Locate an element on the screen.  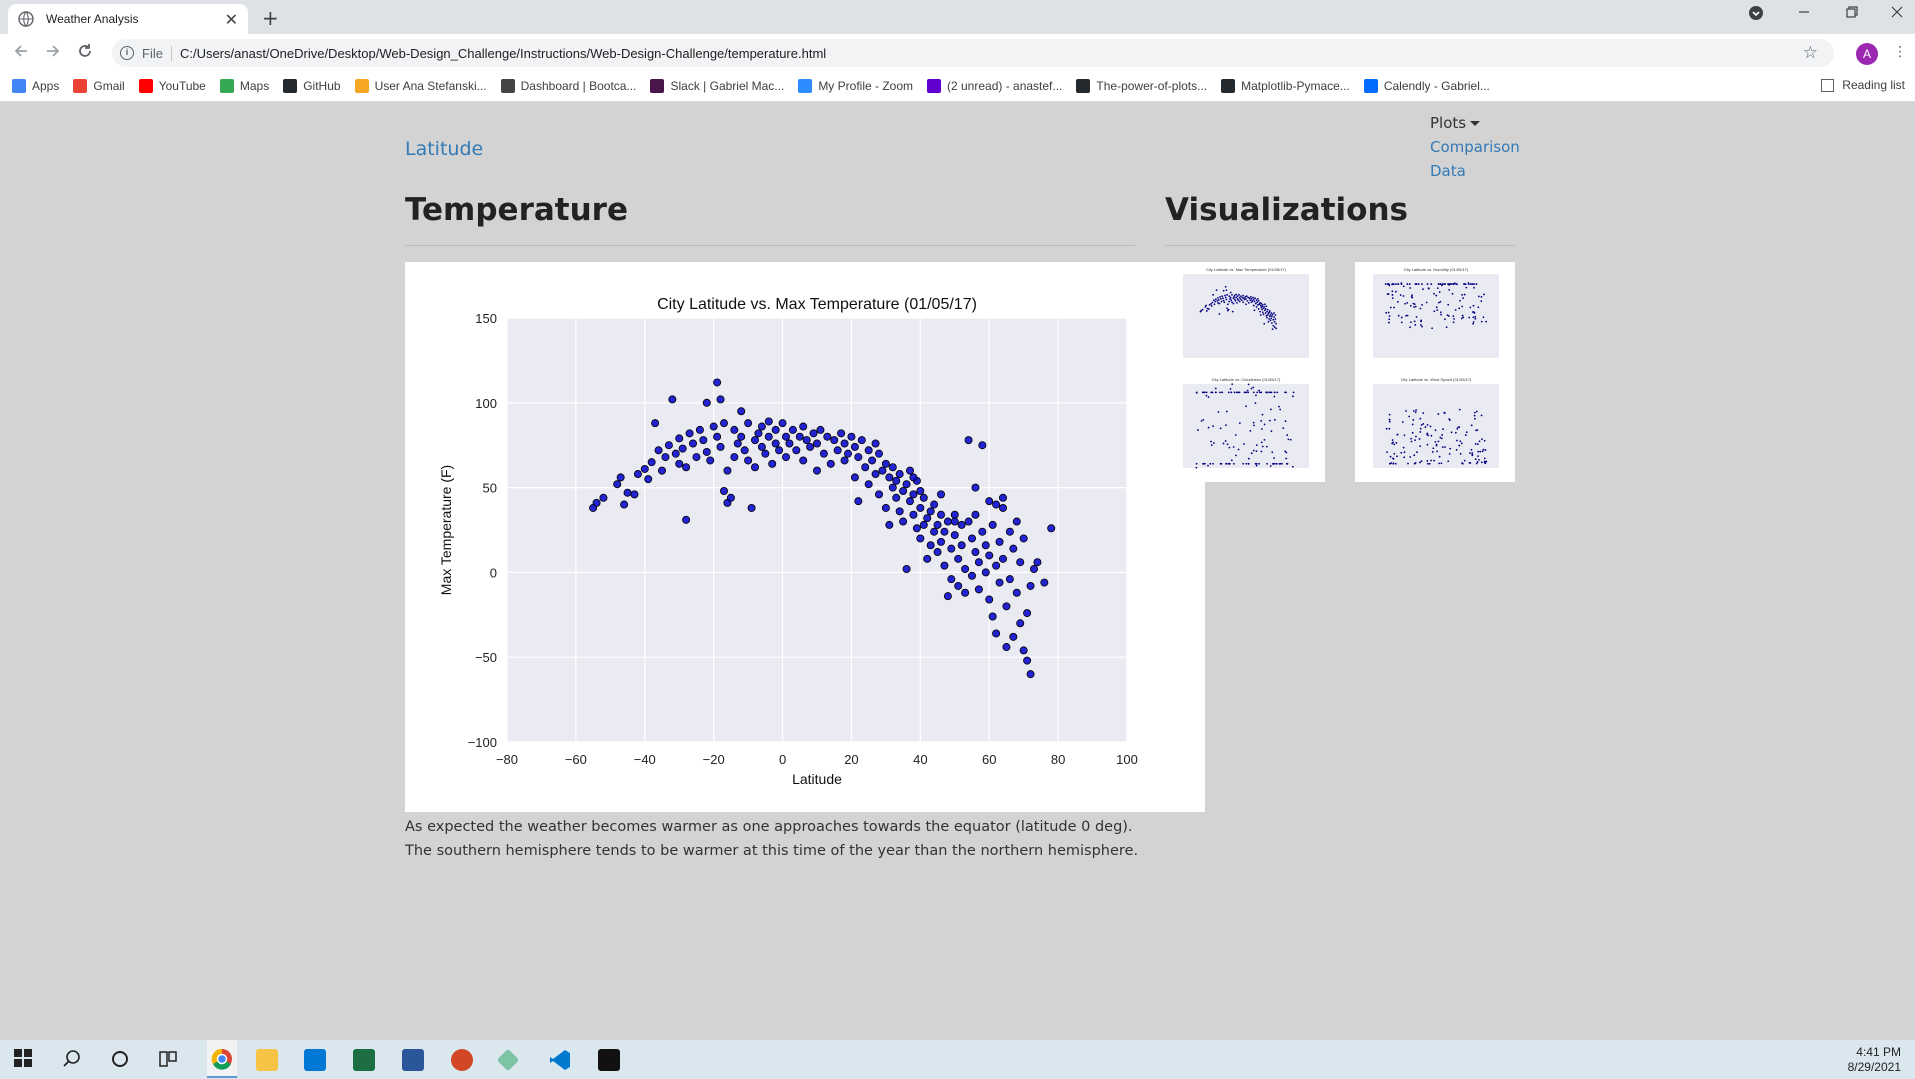
powerpoint-icon is located at coordinates (462, 1060).